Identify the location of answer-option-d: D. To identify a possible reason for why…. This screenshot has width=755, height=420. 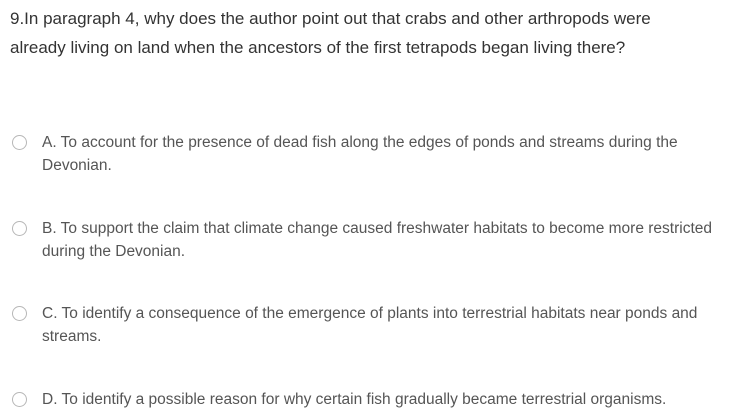
(379, 399).